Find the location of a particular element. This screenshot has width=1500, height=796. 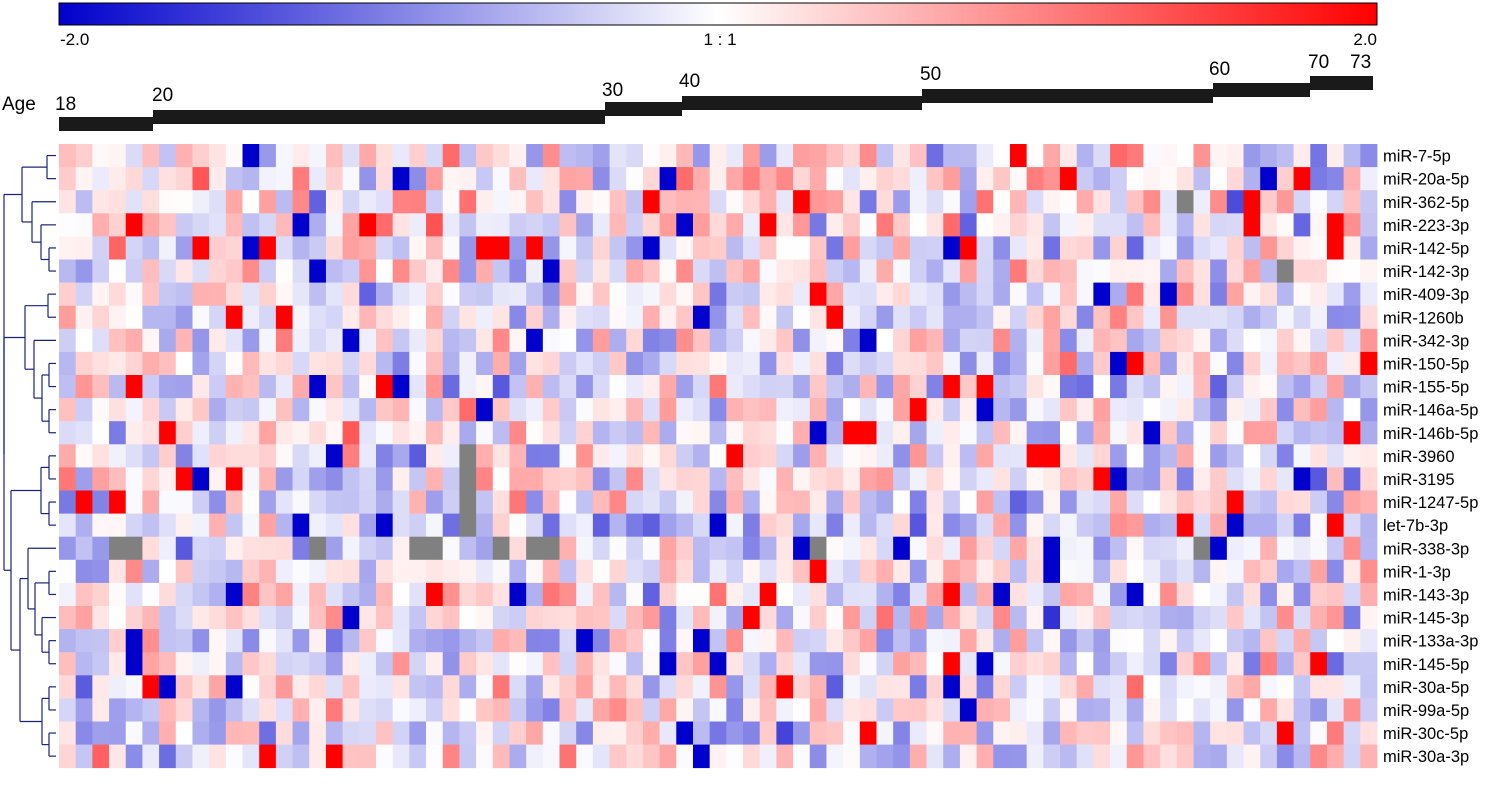

age-tick-label: 18 is located at coordinates (65, 104).